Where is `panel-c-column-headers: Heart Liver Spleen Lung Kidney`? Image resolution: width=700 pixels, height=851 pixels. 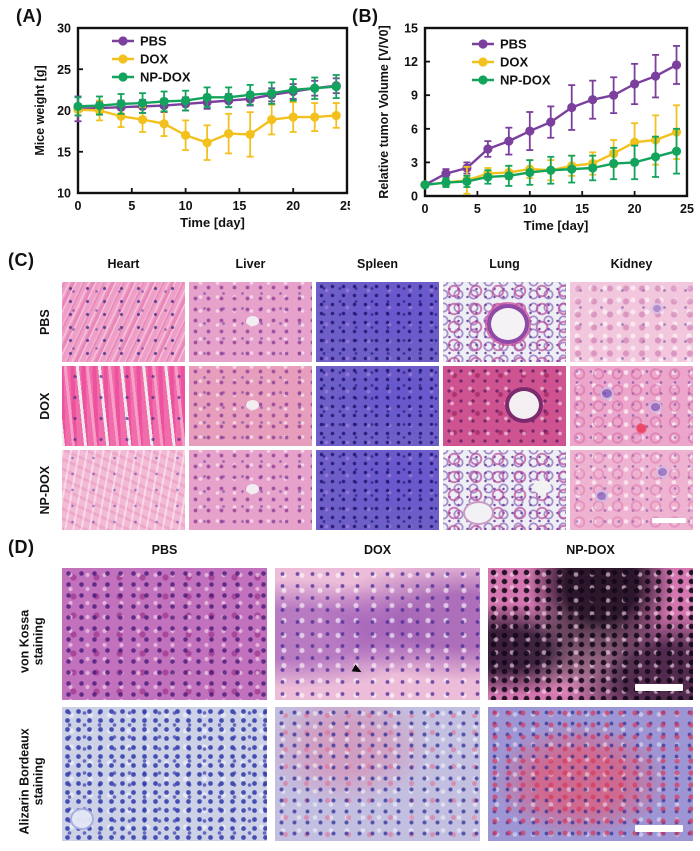
panel-c-column-headers: Heart Liver Spleen Lung Kidney is located at coordinates (377, 264).